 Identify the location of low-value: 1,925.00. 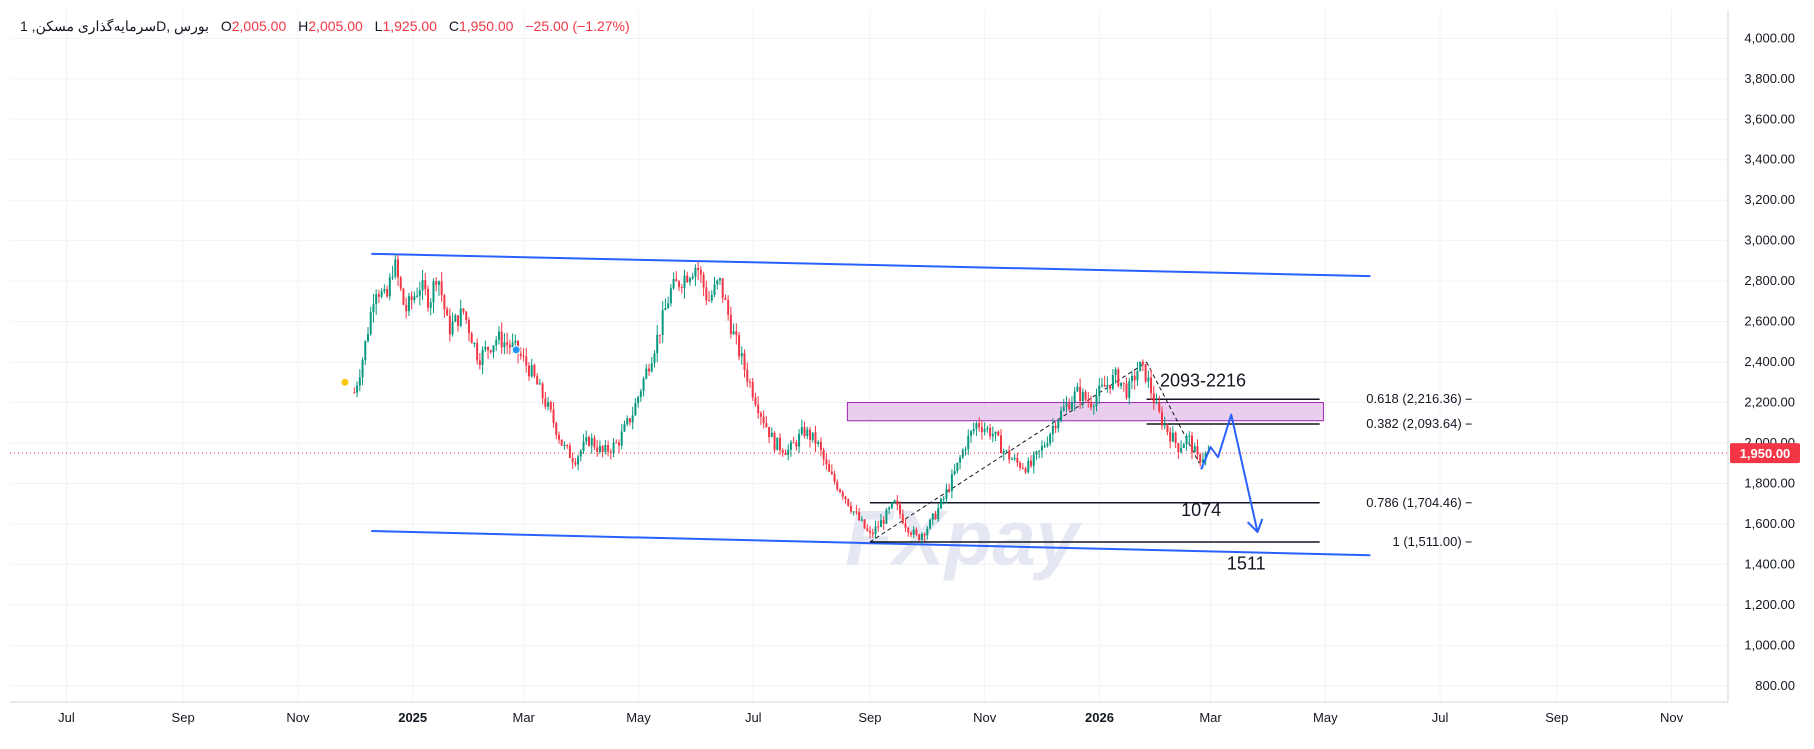
(409, 26).